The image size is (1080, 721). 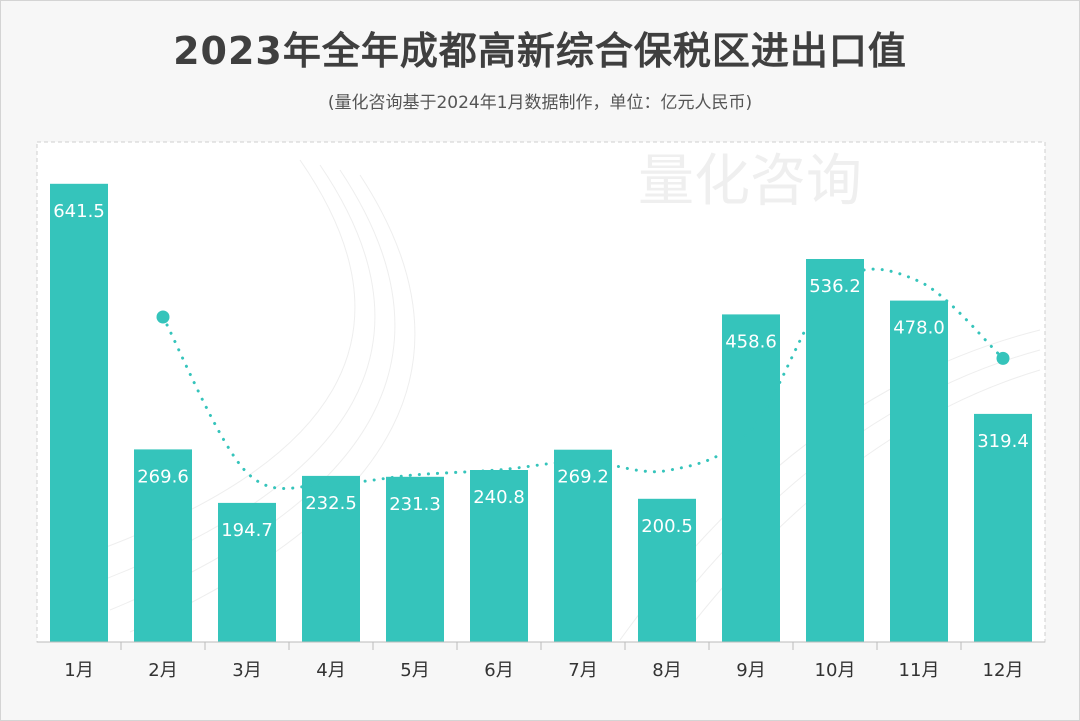 I want to click on trend-end-point, so click(x=1003, y=358).